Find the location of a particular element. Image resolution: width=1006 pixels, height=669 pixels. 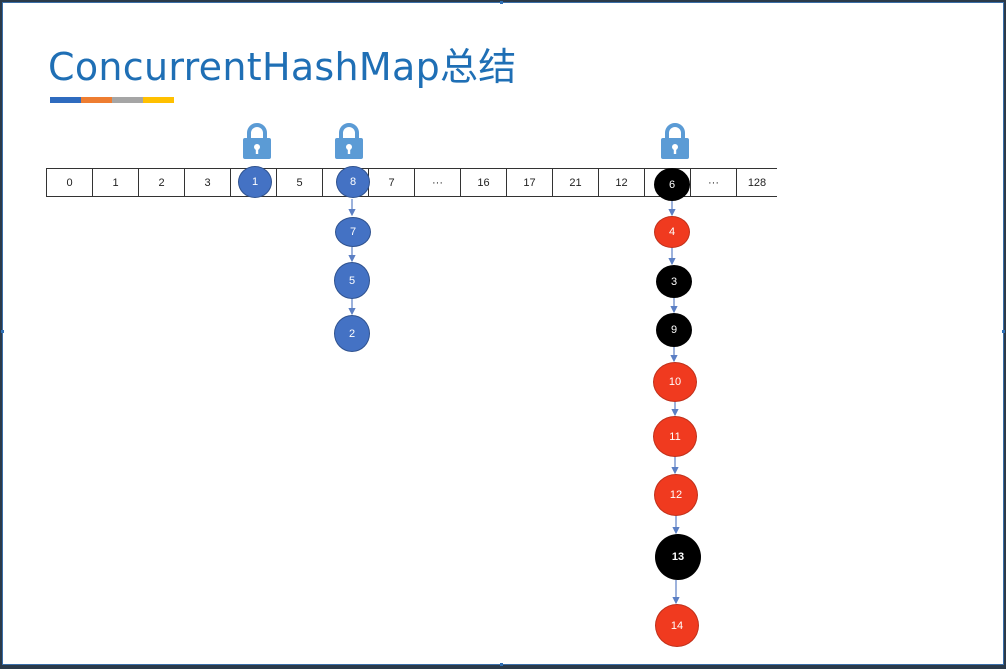

hash-table-array: 0 1 2 3 5 7 ··· 16 17 21 12 ··· 128 is located at coordinates (411, 182).